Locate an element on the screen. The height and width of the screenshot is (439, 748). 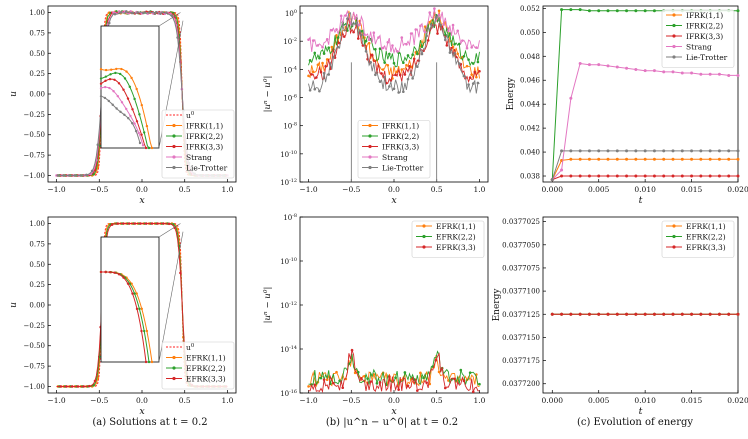
y-tick-label: 10⁻¹⁰ is located at coordinates (288, 154).